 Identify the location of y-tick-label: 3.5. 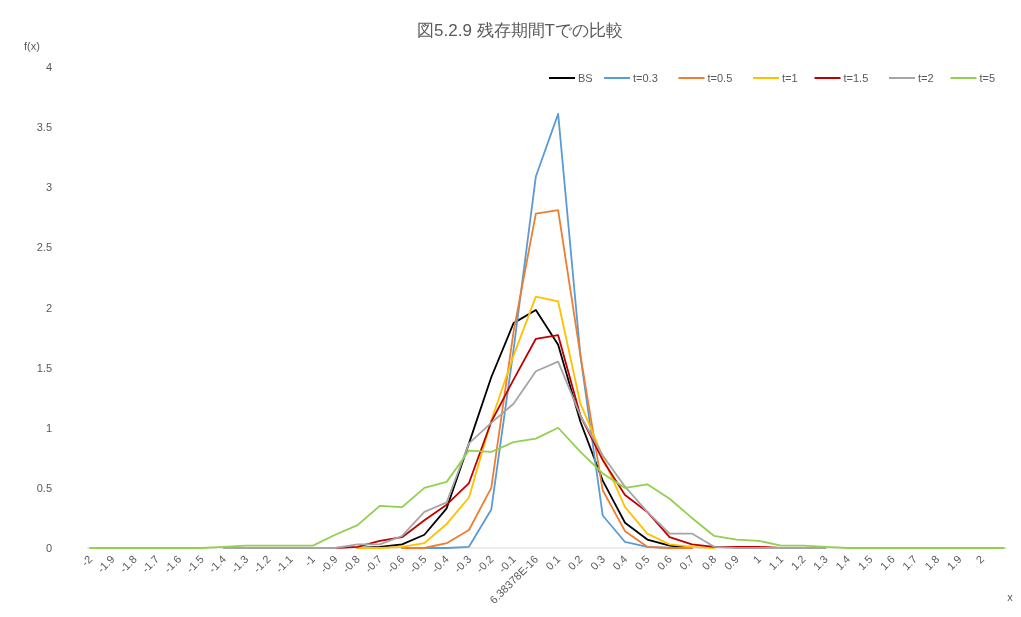
(44, 127).